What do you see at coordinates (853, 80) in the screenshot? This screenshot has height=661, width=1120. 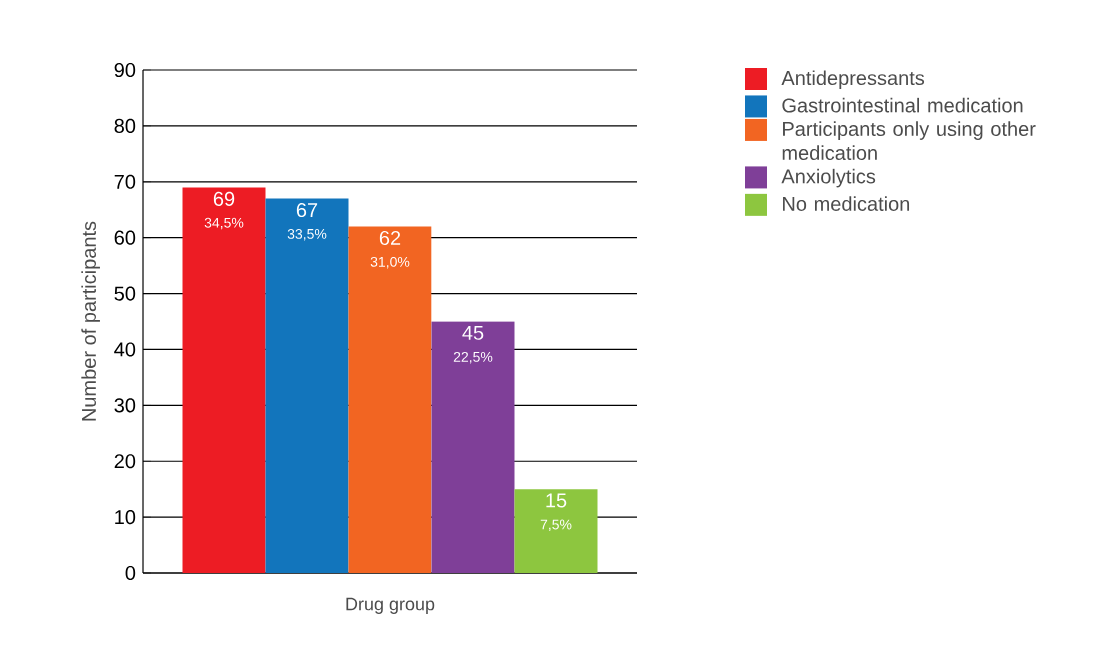 I see `legend-label: Antidepressants` at bounding box center [853, 80].